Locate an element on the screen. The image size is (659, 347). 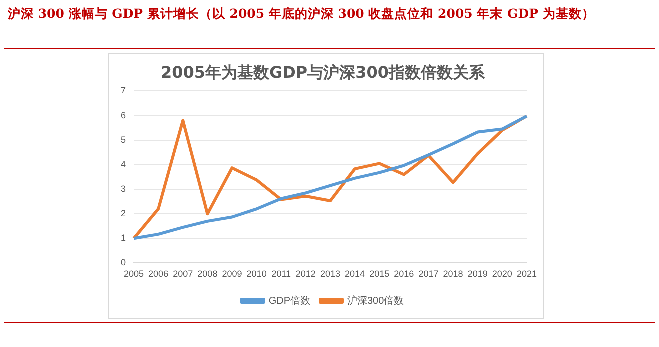
y-tick-label: 4 is located at coordinates (123, 164).